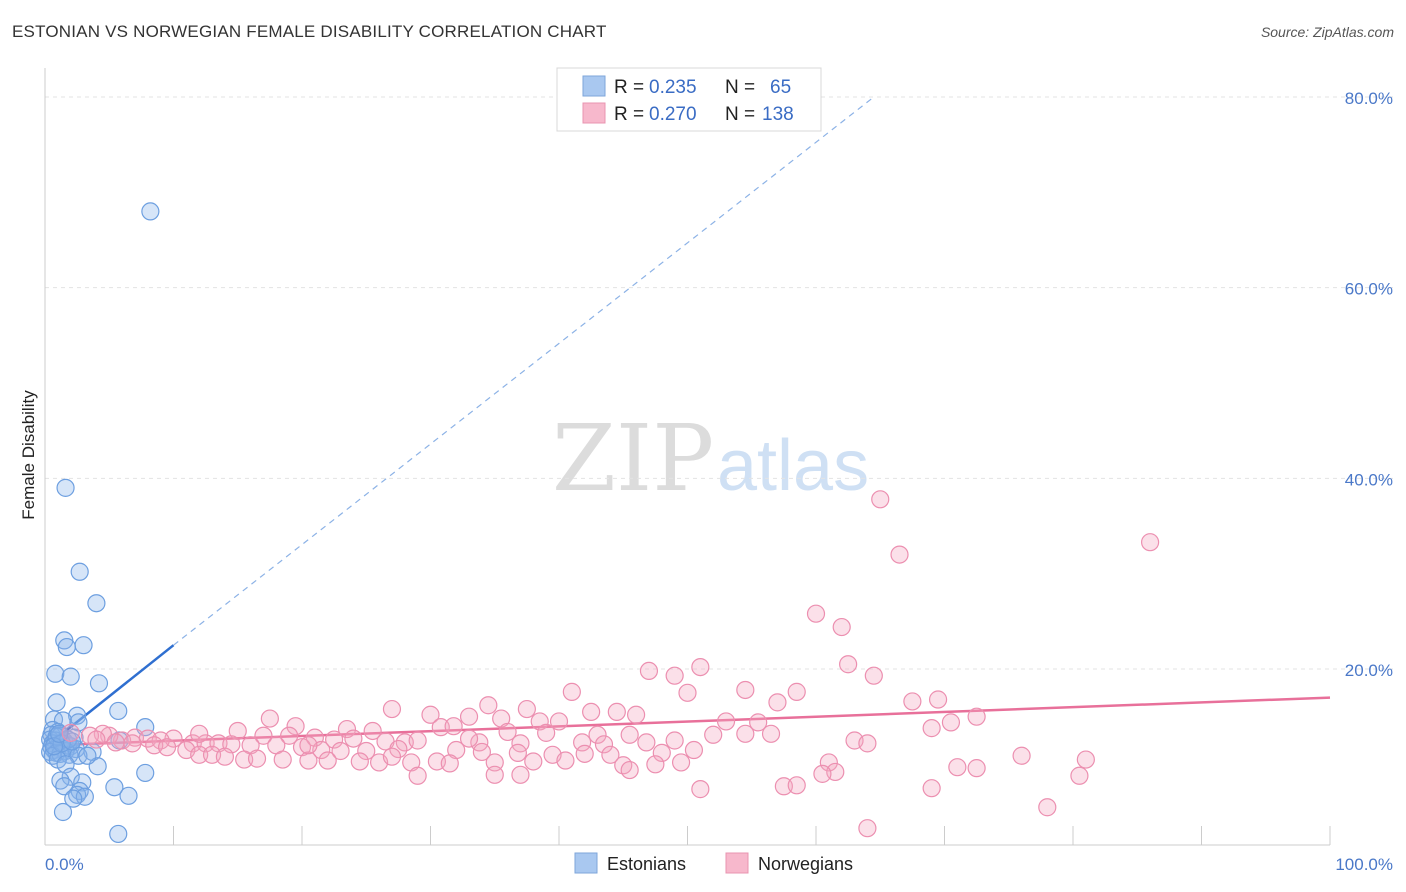  What do you see at coordinates (780, 87) in the screenshot?
I see `legend-n-value-1: 65` at bounding box center [780, 87].